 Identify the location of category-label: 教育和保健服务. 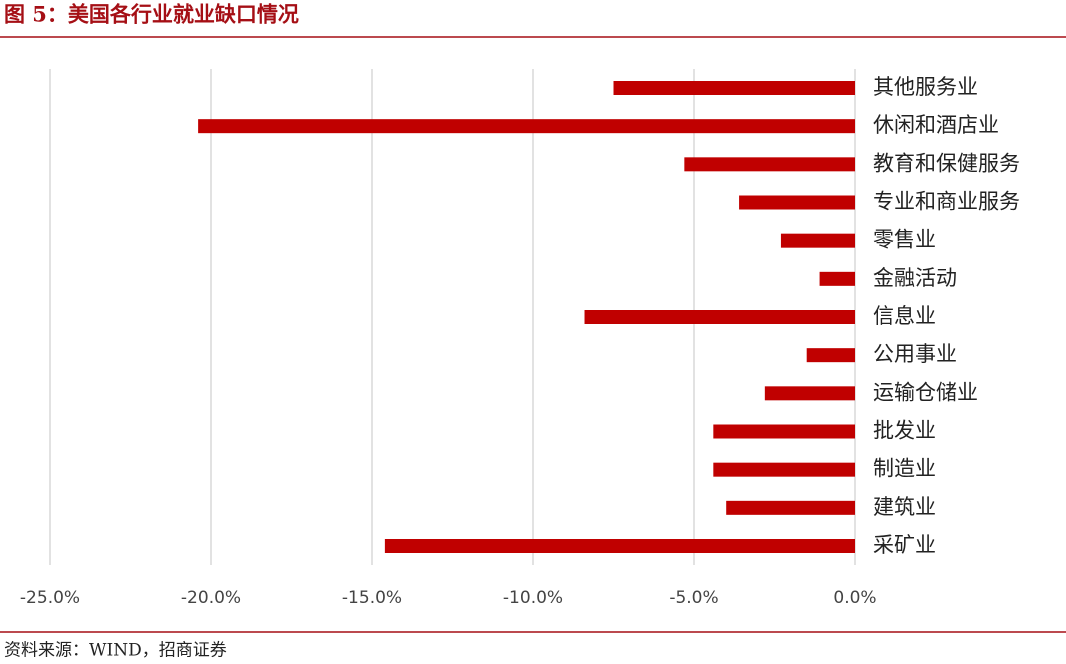
(946, 163).